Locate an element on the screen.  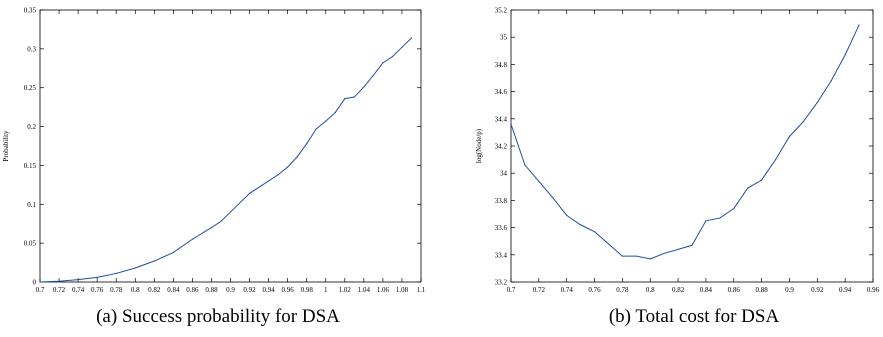
y-tick-label: 34.8 is located at coordinates (501, 65).